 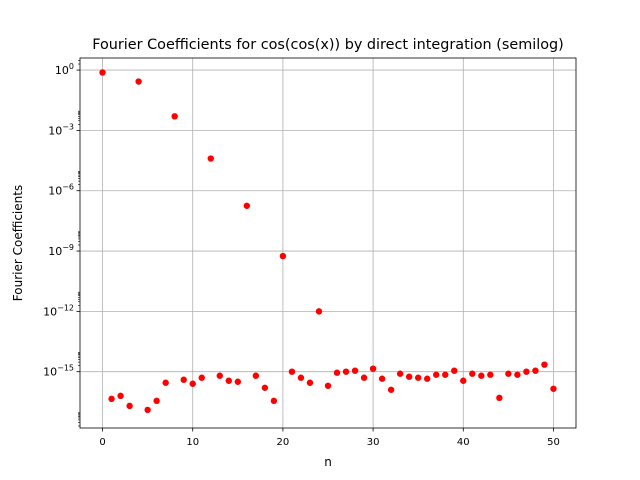 What do you see at coordinates (463, 442) in the screenshot?
I see `x-tick-label: 40` at bounding box center [463, 442].